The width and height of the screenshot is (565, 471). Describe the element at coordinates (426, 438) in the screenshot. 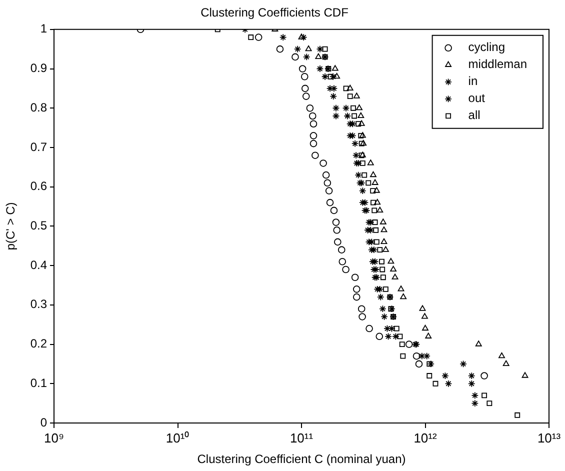

I see `x-tick-label: 10¹²` at that location.